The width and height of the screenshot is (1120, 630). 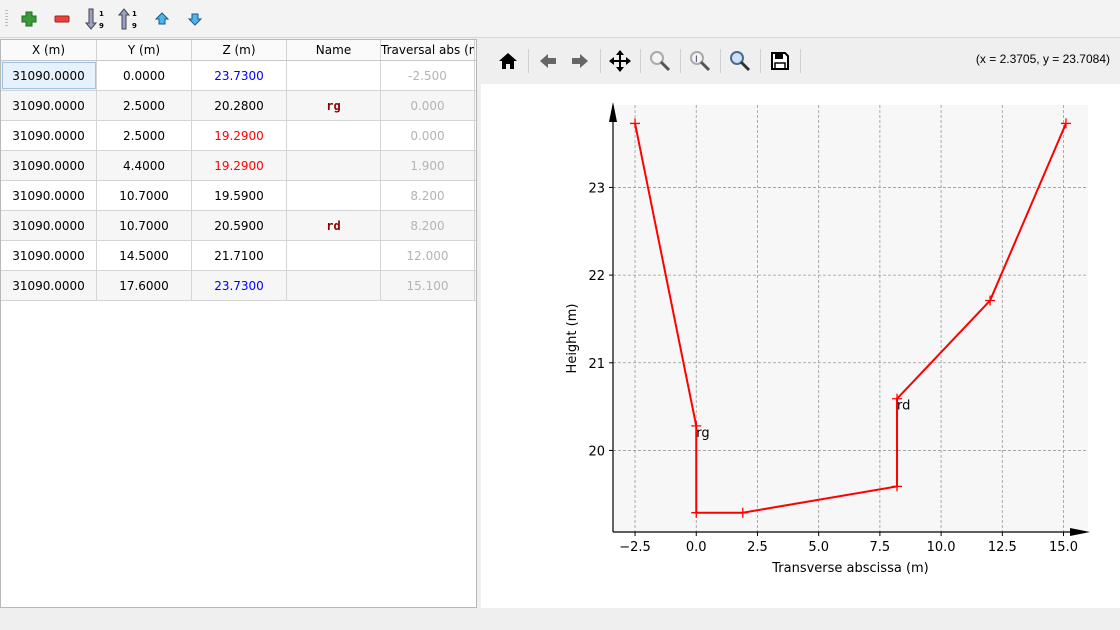 I want to click on cell-z: 20.5900, so click(x=239, y=225).